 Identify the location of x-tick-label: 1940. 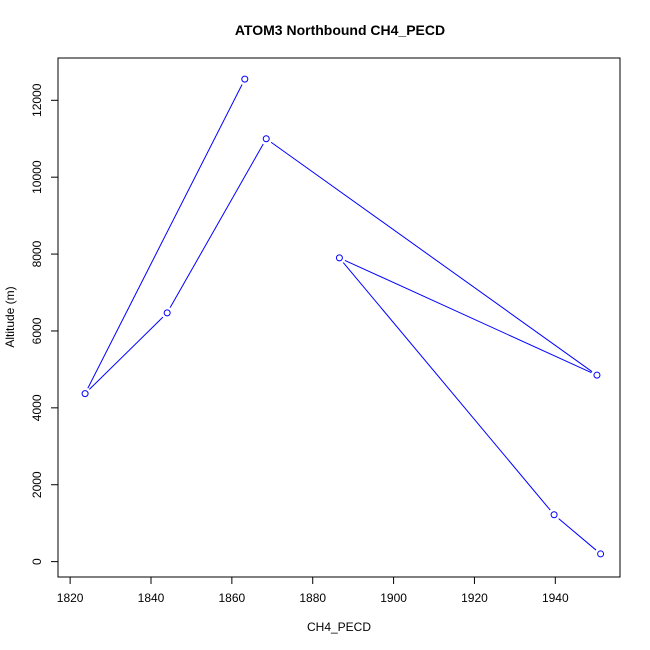
(555, 598).